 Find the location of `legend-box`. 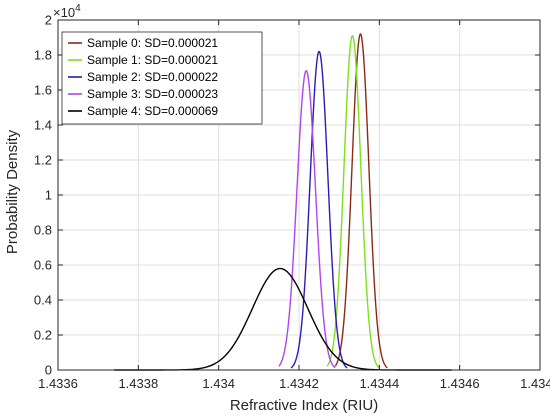

legend-box is located at coordinates (162, 78).